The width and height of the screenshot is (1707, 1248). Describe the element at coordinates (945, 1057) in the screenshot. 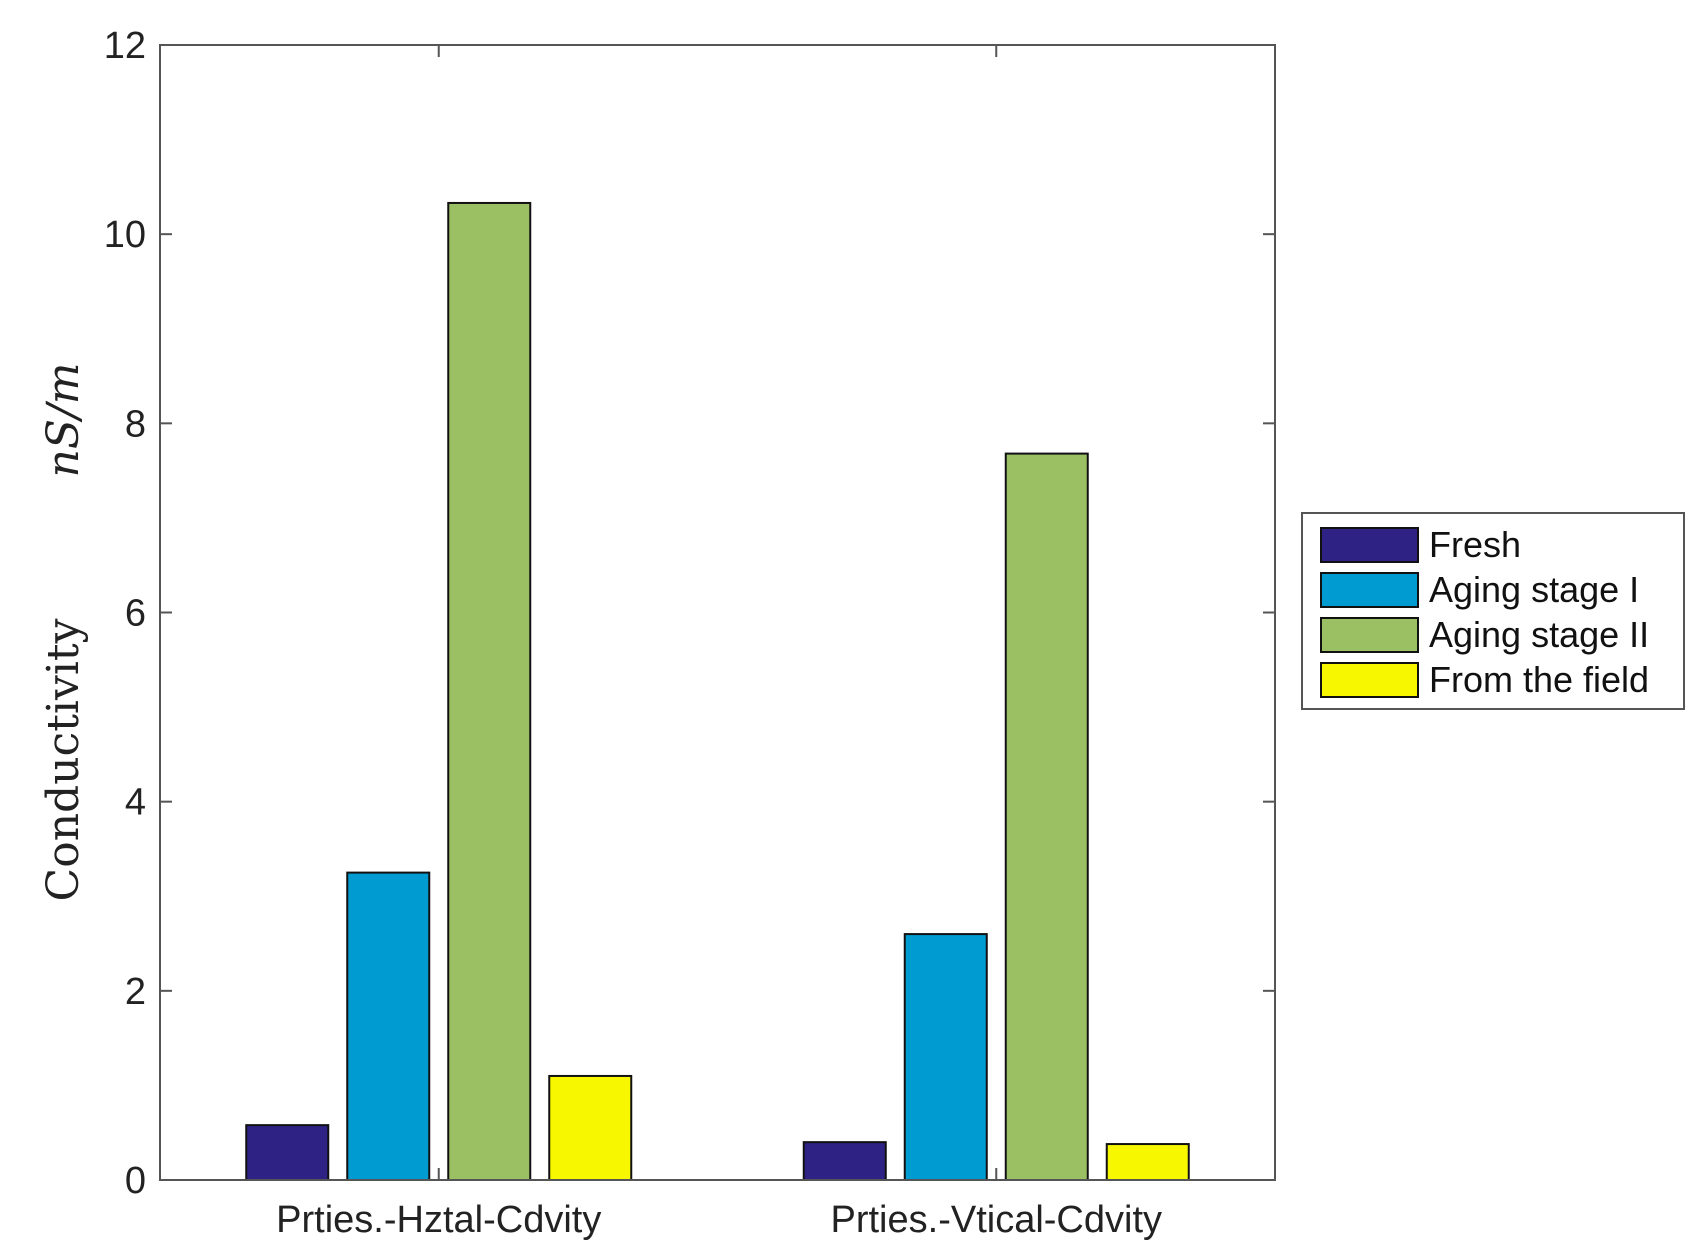

I see `bar-2-aging-stage-i` at that location.